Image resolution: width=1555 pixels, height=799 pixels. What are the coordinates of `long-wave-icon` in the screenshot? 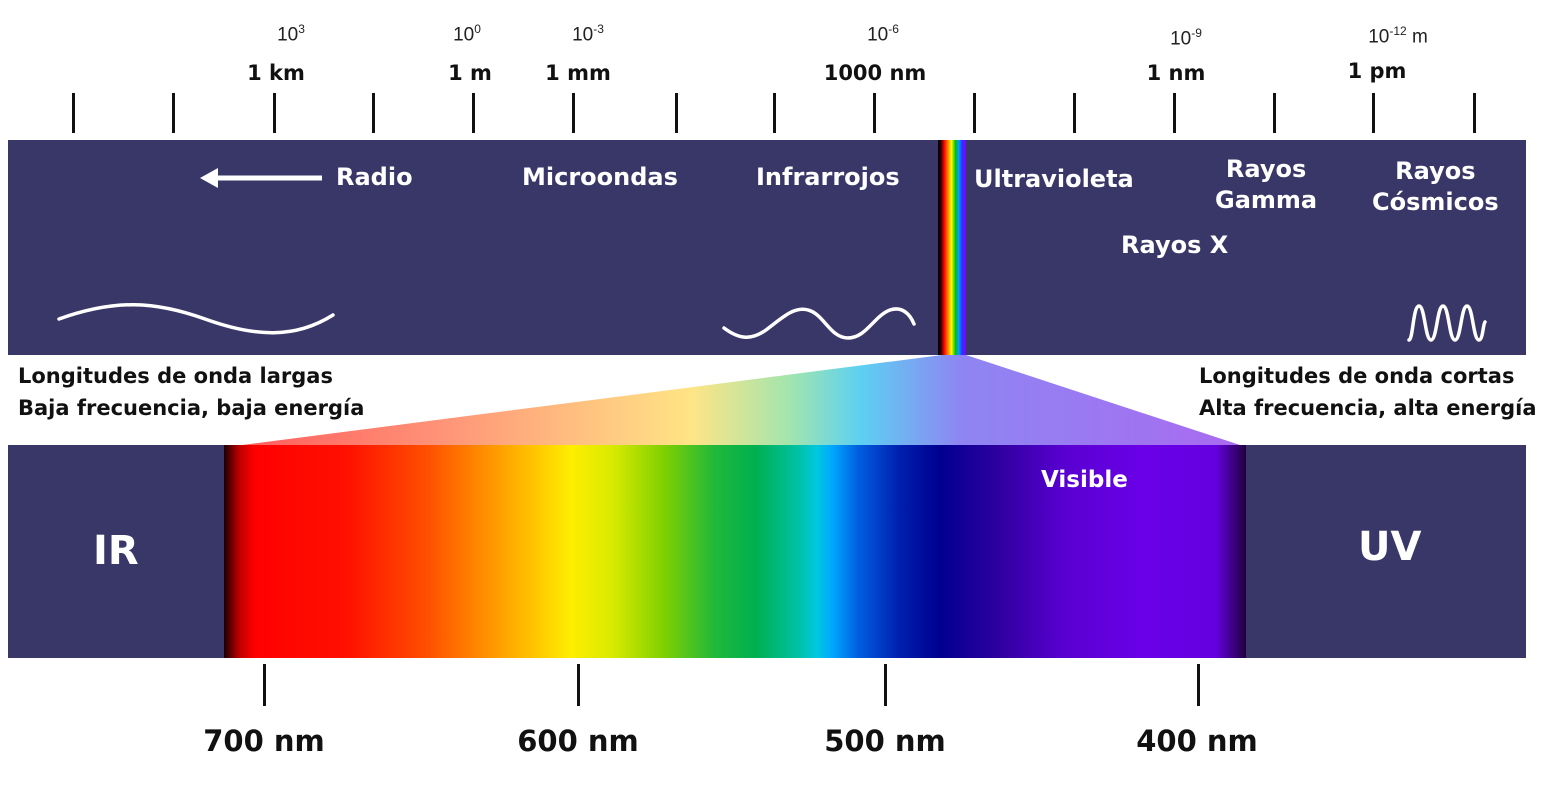 It's located at (196, 319).